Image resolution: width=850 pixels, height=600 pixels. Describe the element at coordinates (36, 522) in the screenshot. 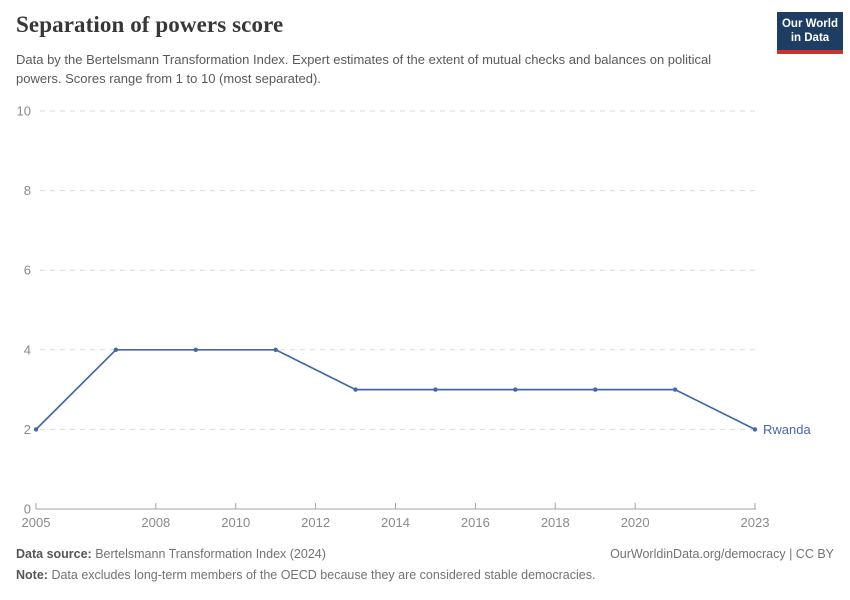

I see `x-tick-label-2005: 2005` at that location.